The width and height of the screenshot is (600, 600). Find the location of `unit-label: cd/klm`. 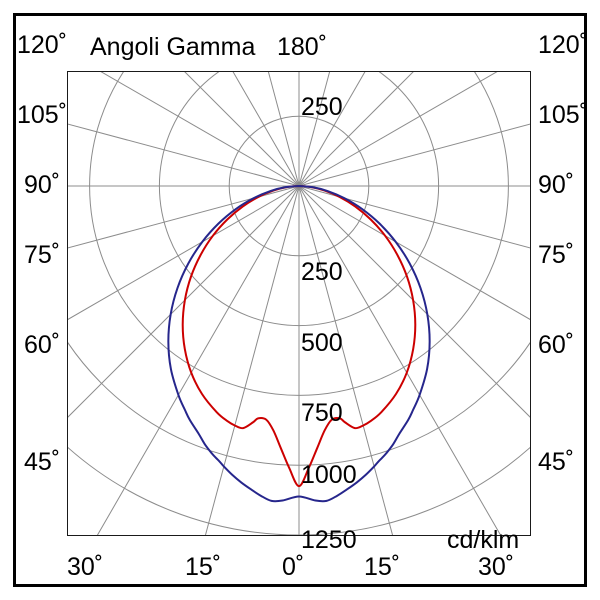

unit-label: cd/klm is located at coordinates (483, 540).